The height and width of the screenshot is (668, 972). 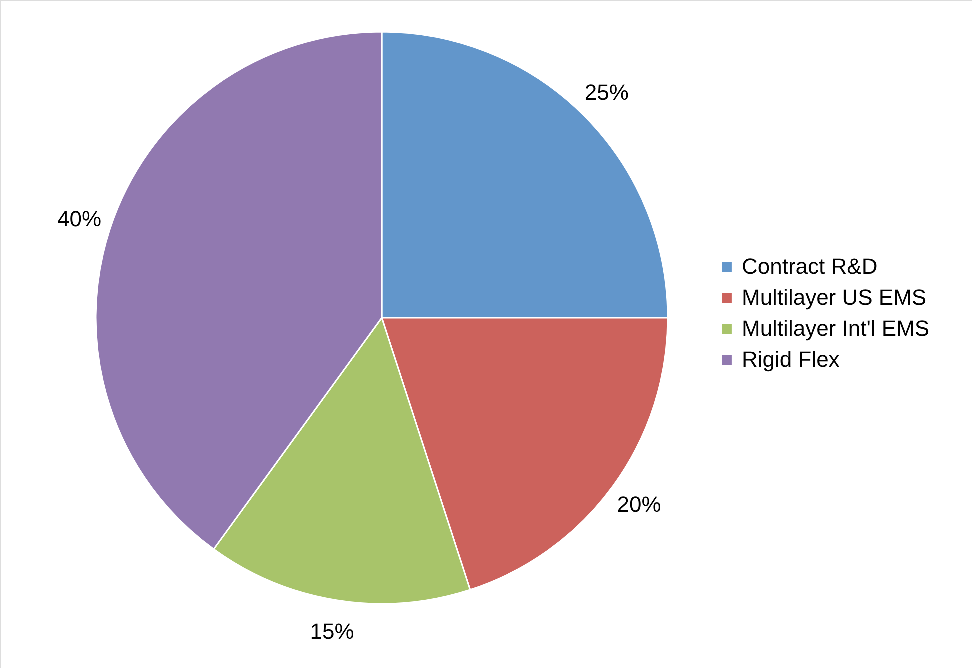 What do you see at coordinates (80, 219) in the screenshot?
I see `data-label: 40%` at bounding box center [80, 219].